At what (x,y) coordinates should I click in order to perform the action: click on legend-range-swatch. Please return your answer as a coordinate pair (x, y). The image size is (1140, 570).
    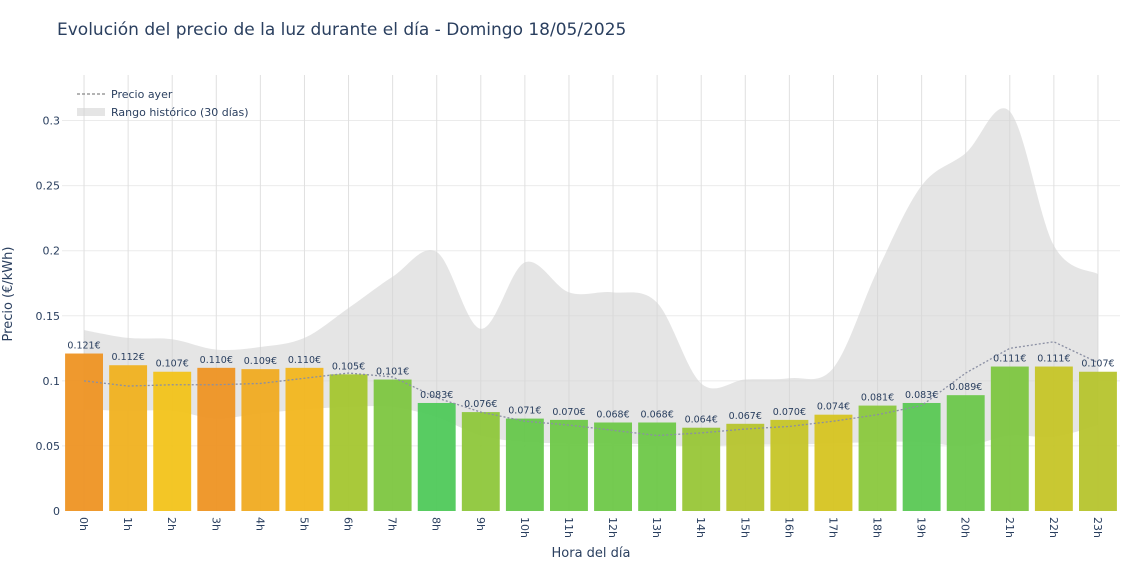
    Looking at the image, I should click on (91, 112).